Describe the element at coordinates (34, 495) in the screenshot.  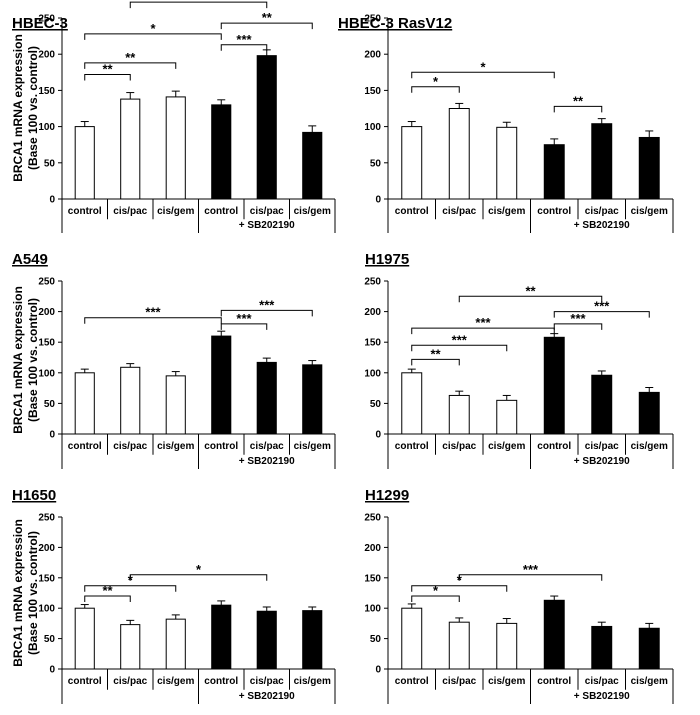
I see `panel-title: H1650` at that location.